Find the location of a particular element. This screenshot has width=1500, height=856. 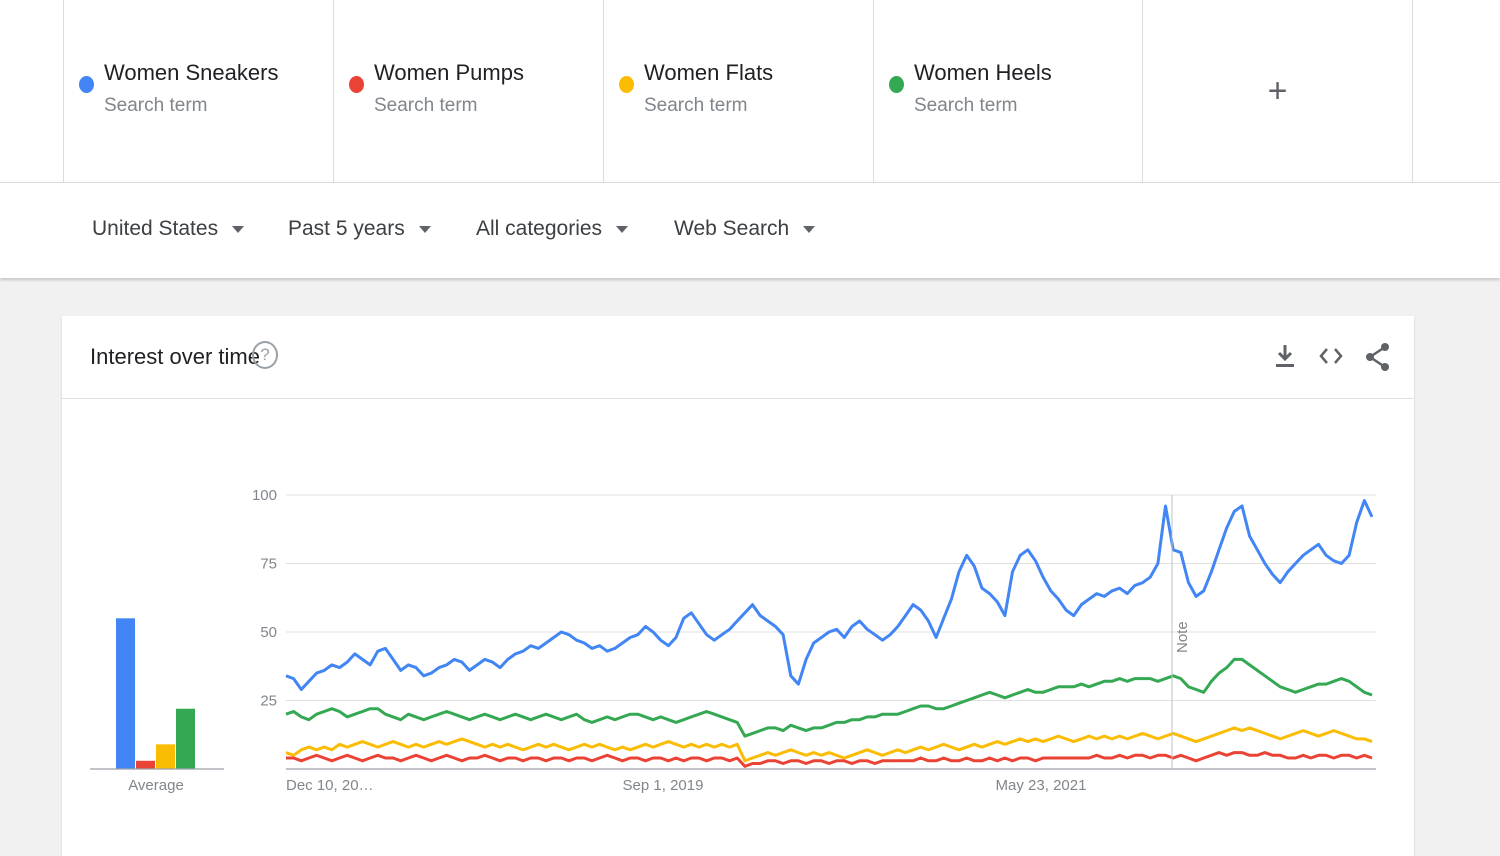

x-tick-label: May 23, 2021 is located at coordinates (1041, 785).